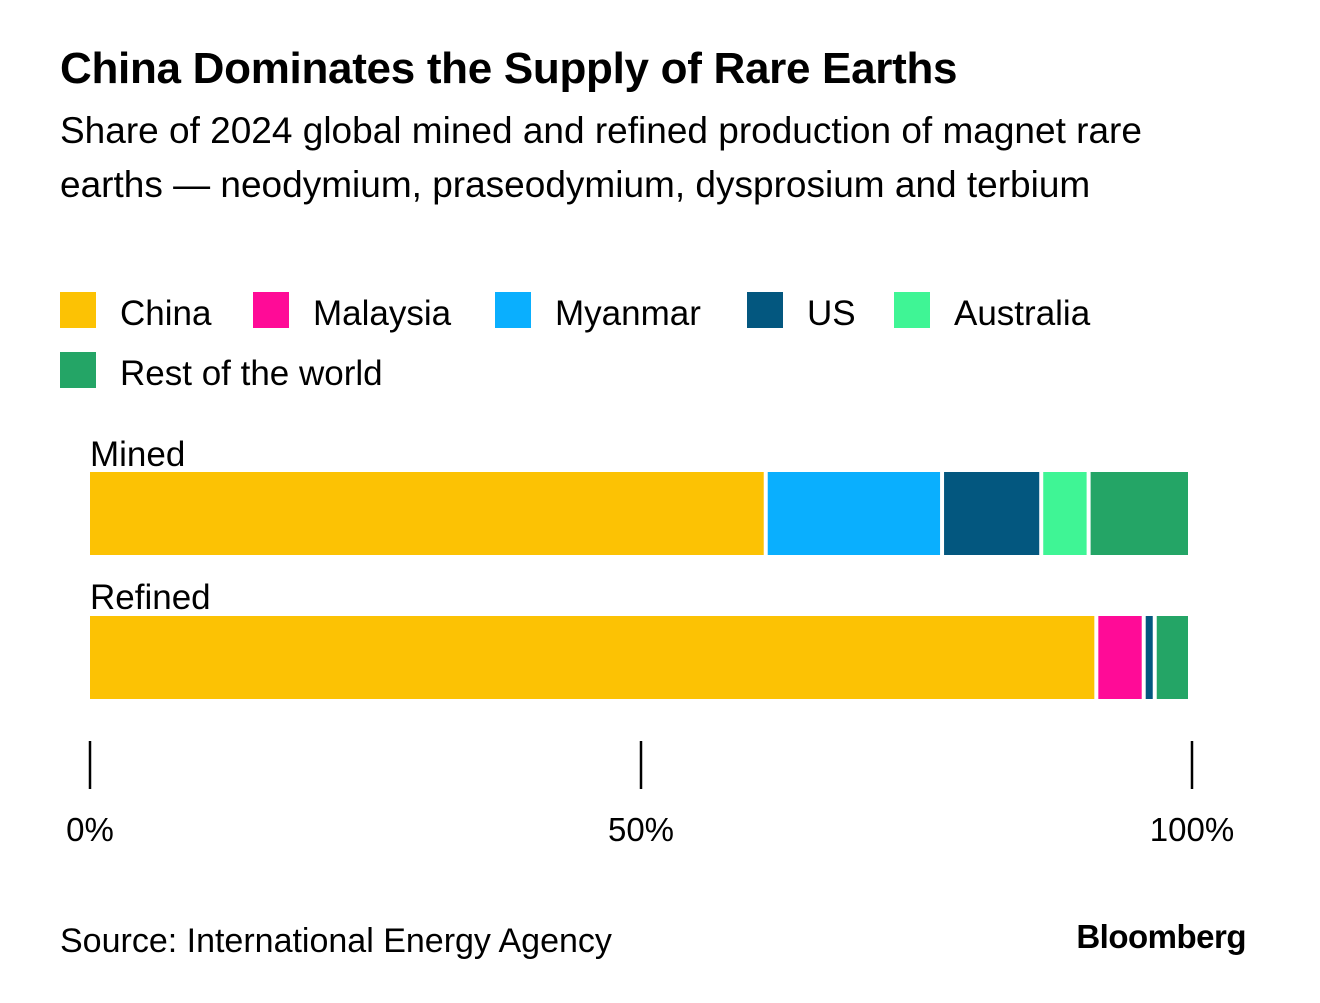  What do you see at coordinates (1149, 657) in the screenshot?
I see `bar-refined-us` at bounding box center [1149, 657].